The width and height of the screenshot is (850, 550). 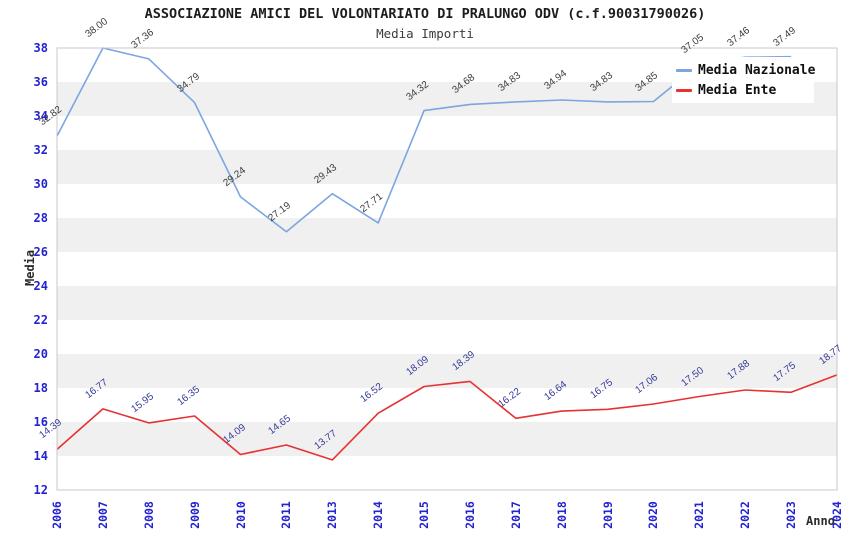 I want to click on x-tick-label: 2024, so click(x=837, y=515).